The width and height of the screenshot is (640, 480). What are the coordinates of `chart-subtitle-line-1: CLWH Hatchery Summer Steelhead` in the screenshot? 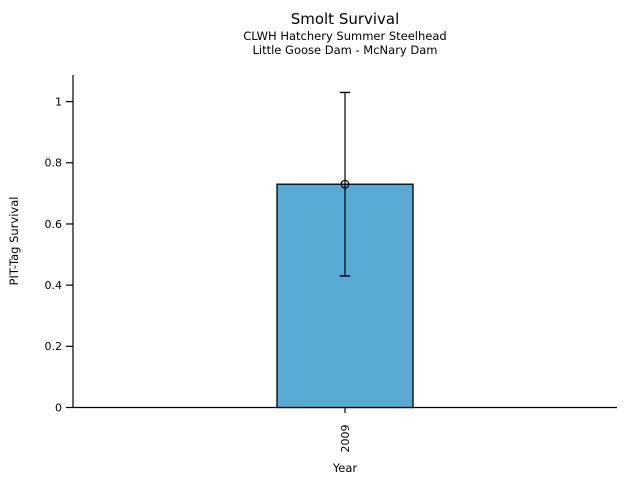 It's located at (345, 36).